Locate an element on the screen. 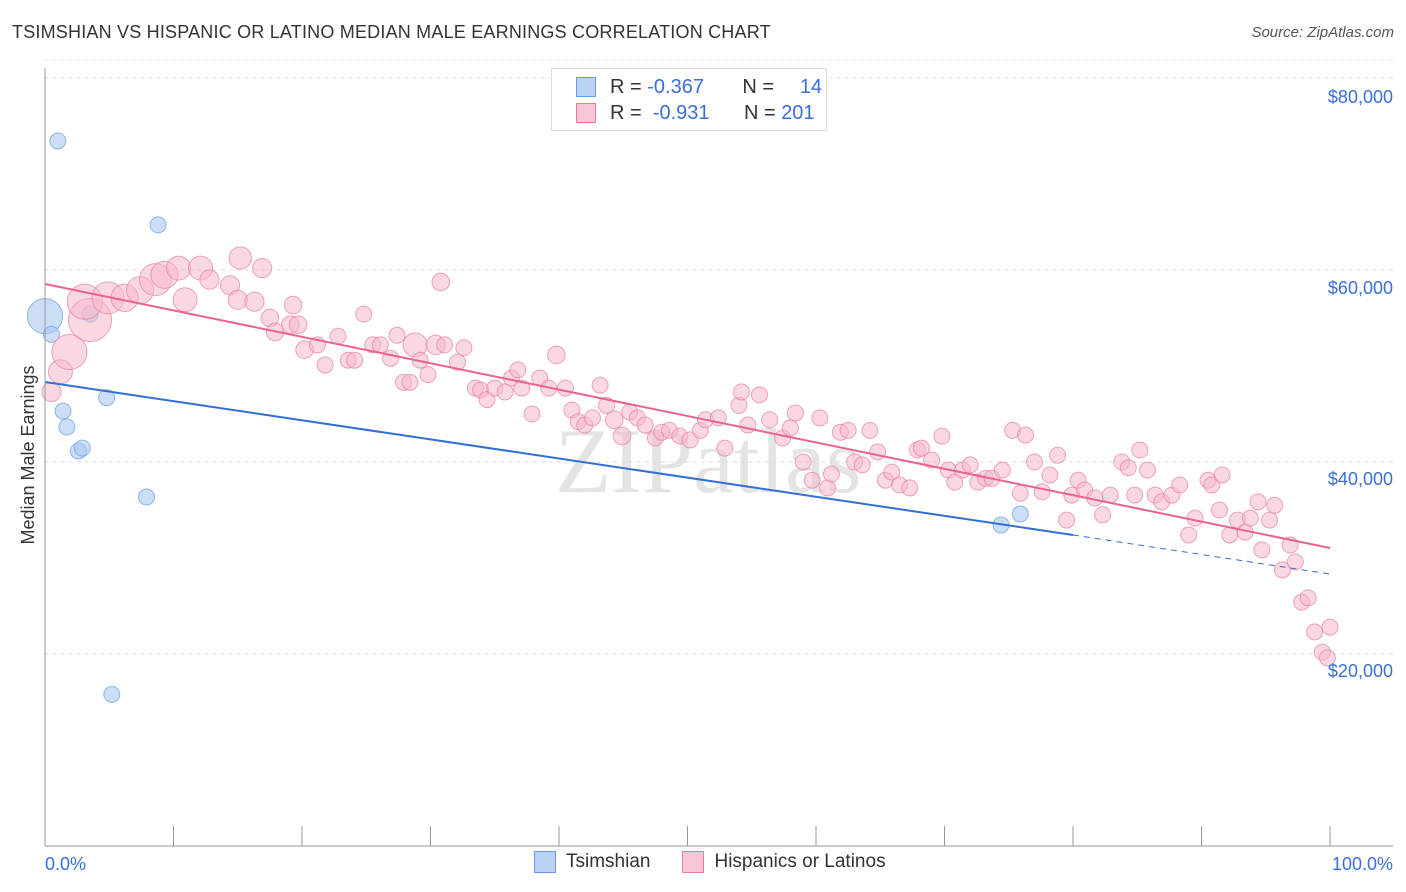 The height and width of the screenshot is (892, 1406). r-value: -0.367 is located at coordinates (675, 86).